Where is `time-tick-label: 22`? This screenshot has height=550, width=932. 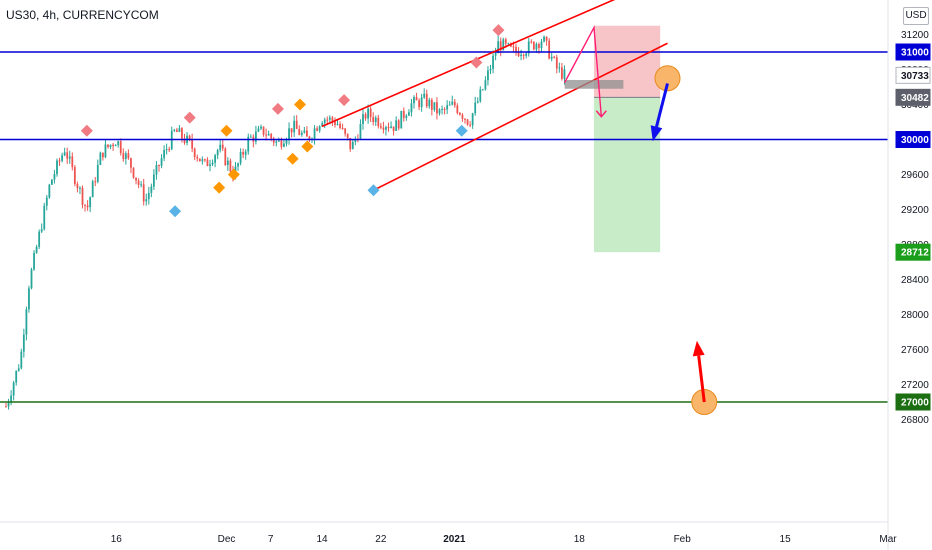
time-tick-label: 22 is located at coordinates (381, 539).